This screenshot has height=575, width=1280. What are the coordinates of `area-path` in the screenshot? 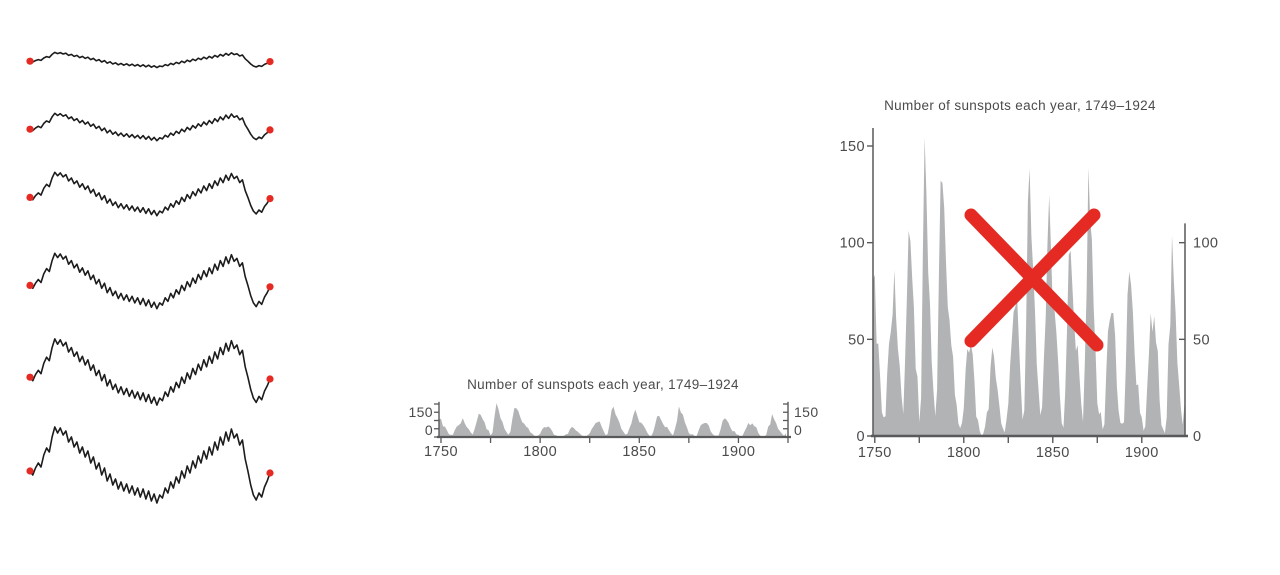 It's located at (612, 420).